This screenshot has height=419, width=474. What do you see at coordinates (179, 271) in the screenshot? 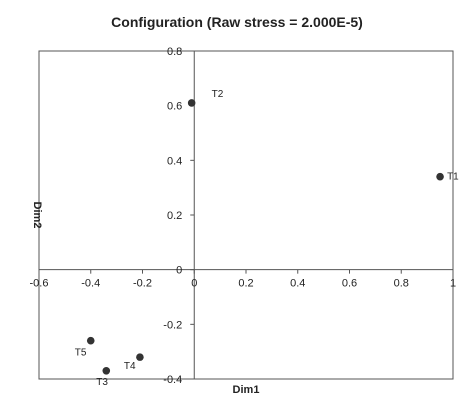
I see `y-tick-label: 0` at bounding box center [179, 271].